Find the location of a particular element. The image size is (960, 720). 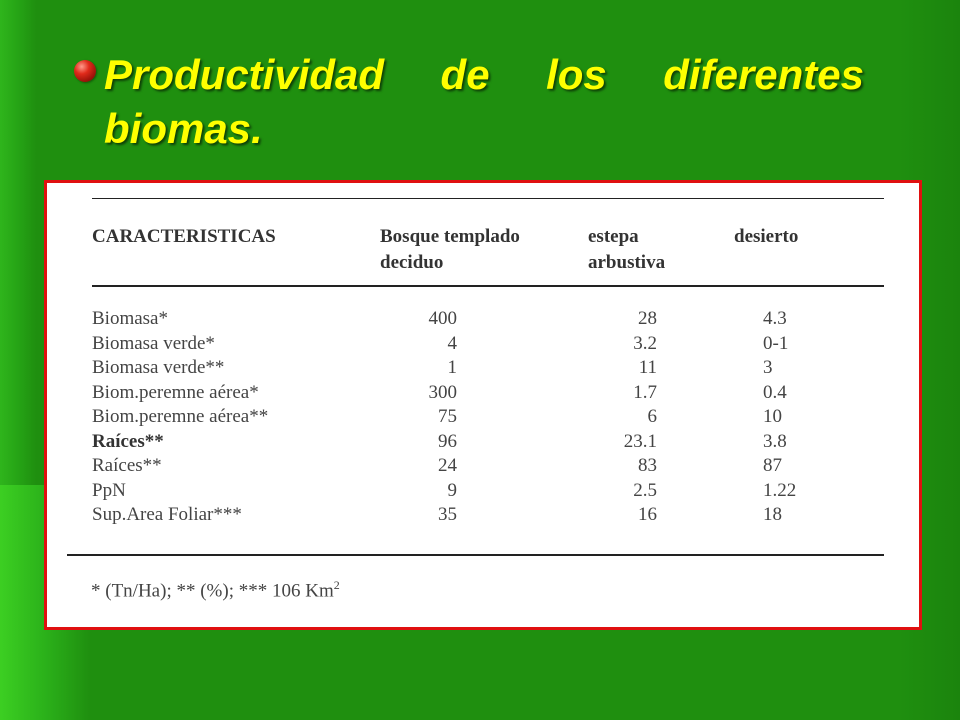

cell-bosque: 35 is located at coordinates (447, 514).